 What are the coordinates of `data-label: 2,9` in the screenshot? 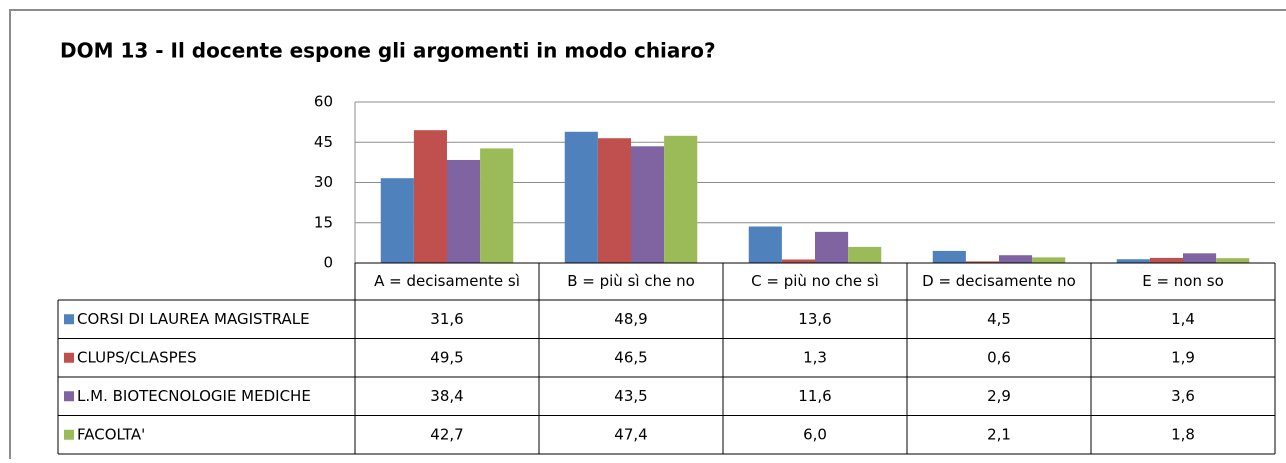 It's located at (999, 396).